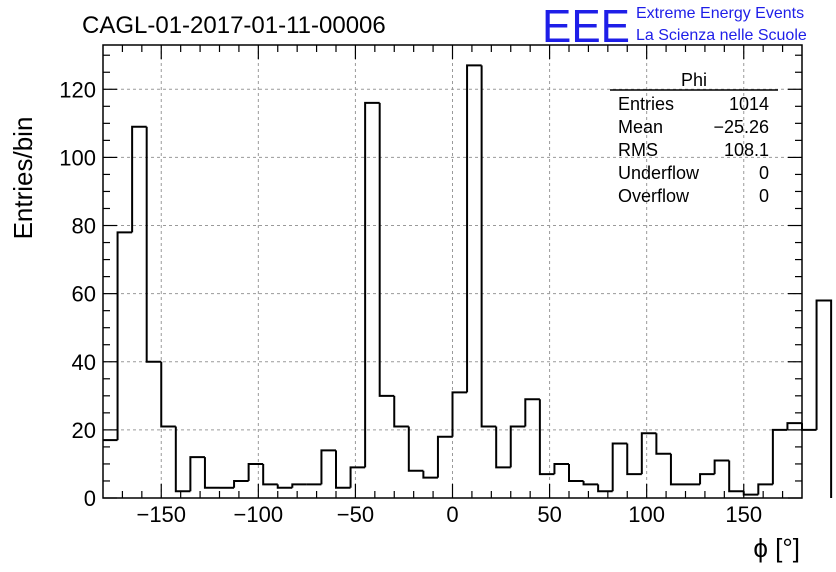 This screenshot has width=836, height=572. What do you see at coordinates (746, 150) in the screenshot?
I see `stats-value: 108.1` at bounding box center [746, 150].